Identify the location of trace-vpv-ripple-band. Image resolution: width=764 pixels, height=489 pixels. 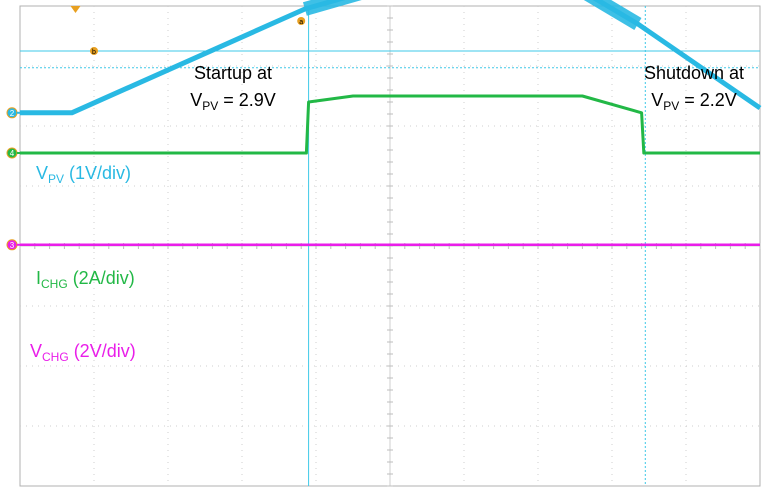
(472, 15).